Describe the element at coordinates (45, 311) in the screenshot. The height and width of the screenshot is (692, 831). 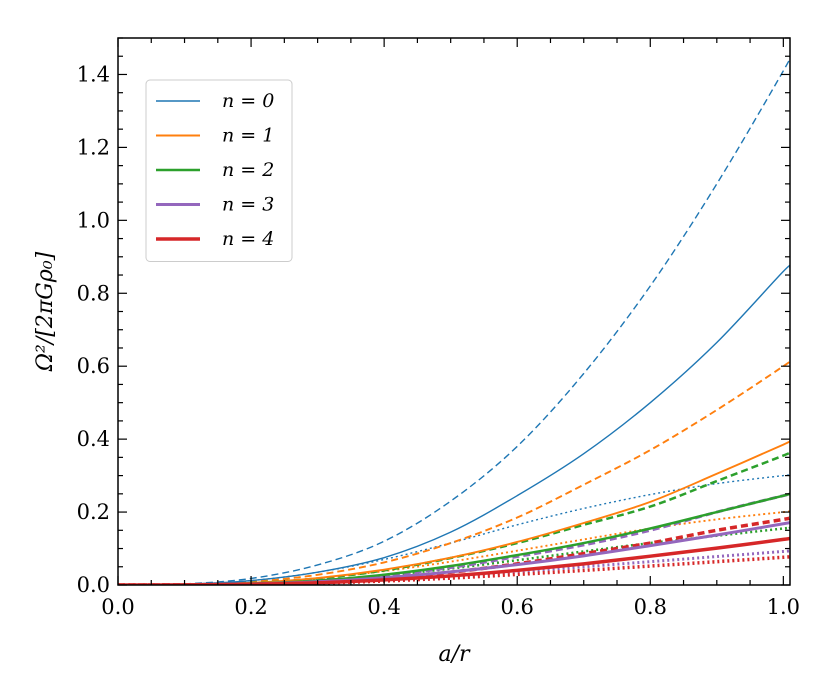
I see `y-axis-label: Ω²/[2πGρ₀]` at that location.